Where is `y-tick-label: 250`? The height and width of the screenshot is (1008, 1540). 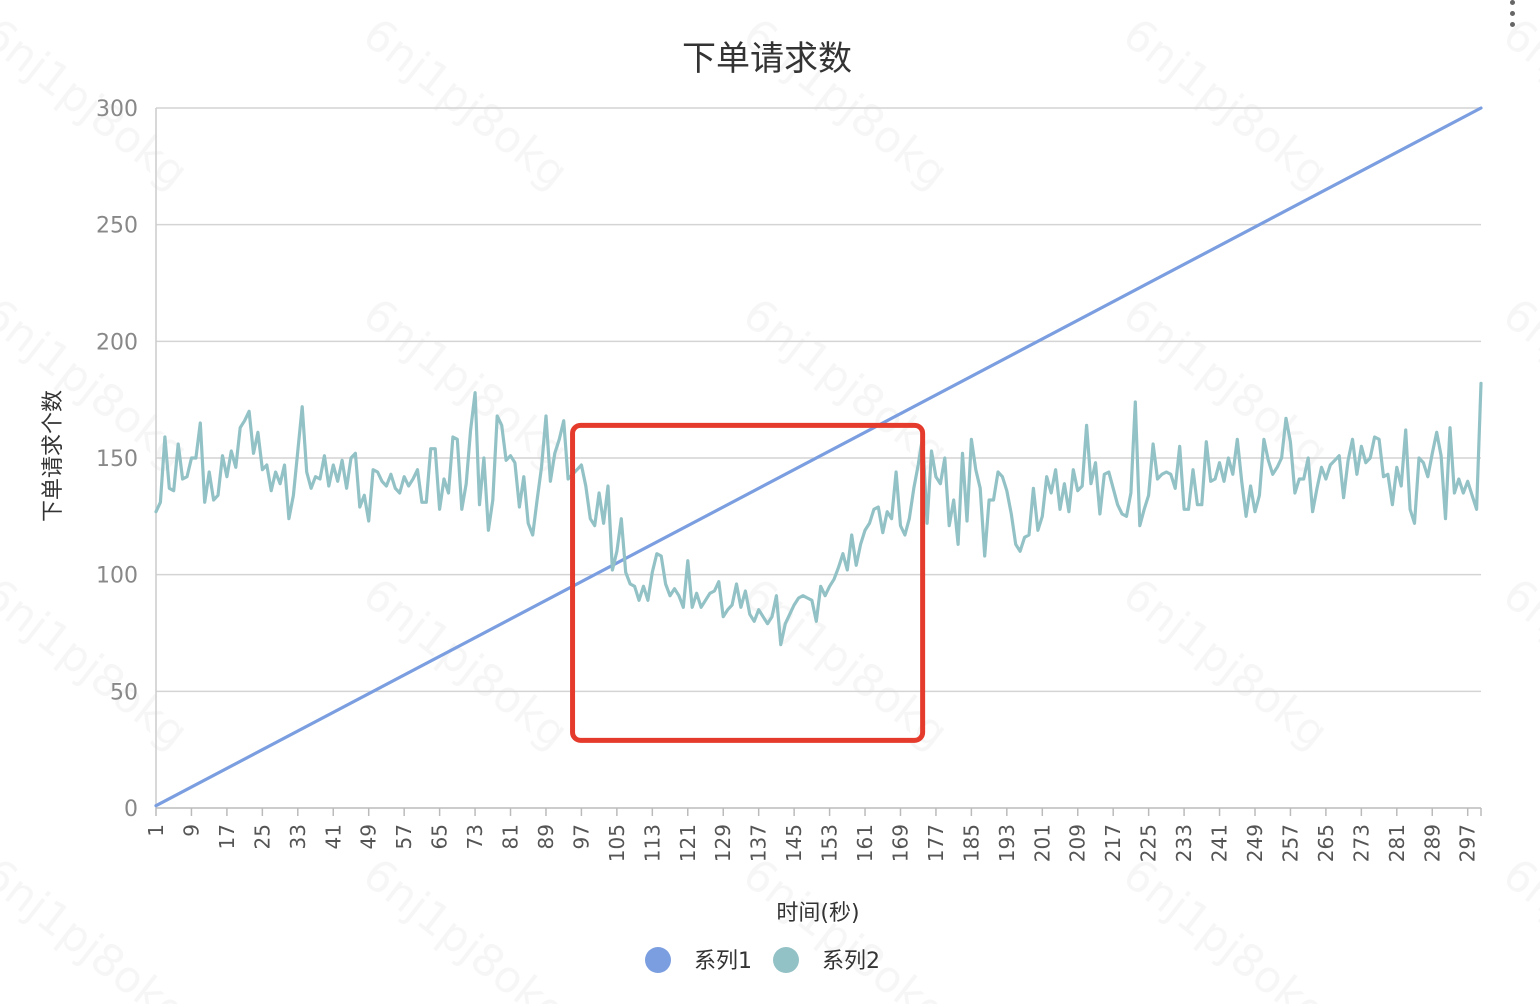
y-tick-label: 250 is located at coordinates (117, 226).